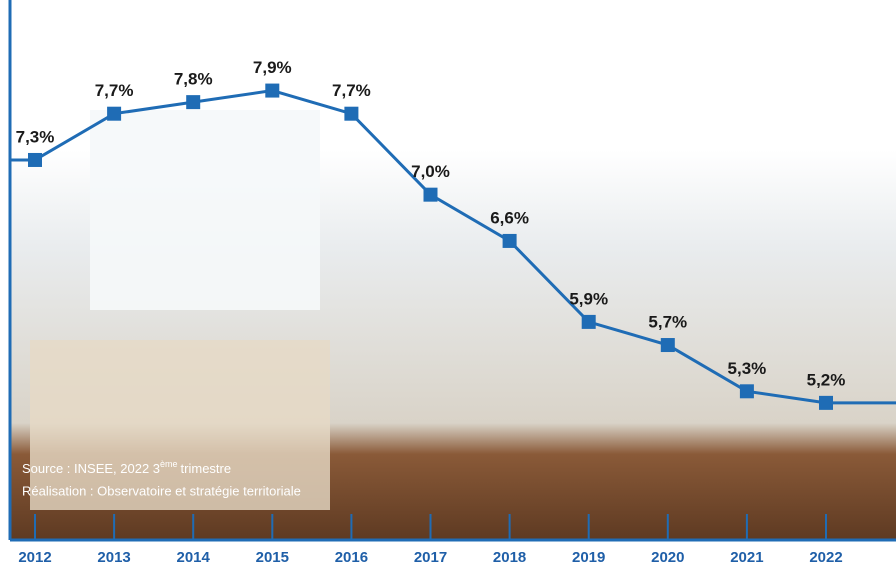  What do you see at coordinates (667, 322) in the screenshot?
I see `data-label: 5,7%` at bounding box center [667, 322].